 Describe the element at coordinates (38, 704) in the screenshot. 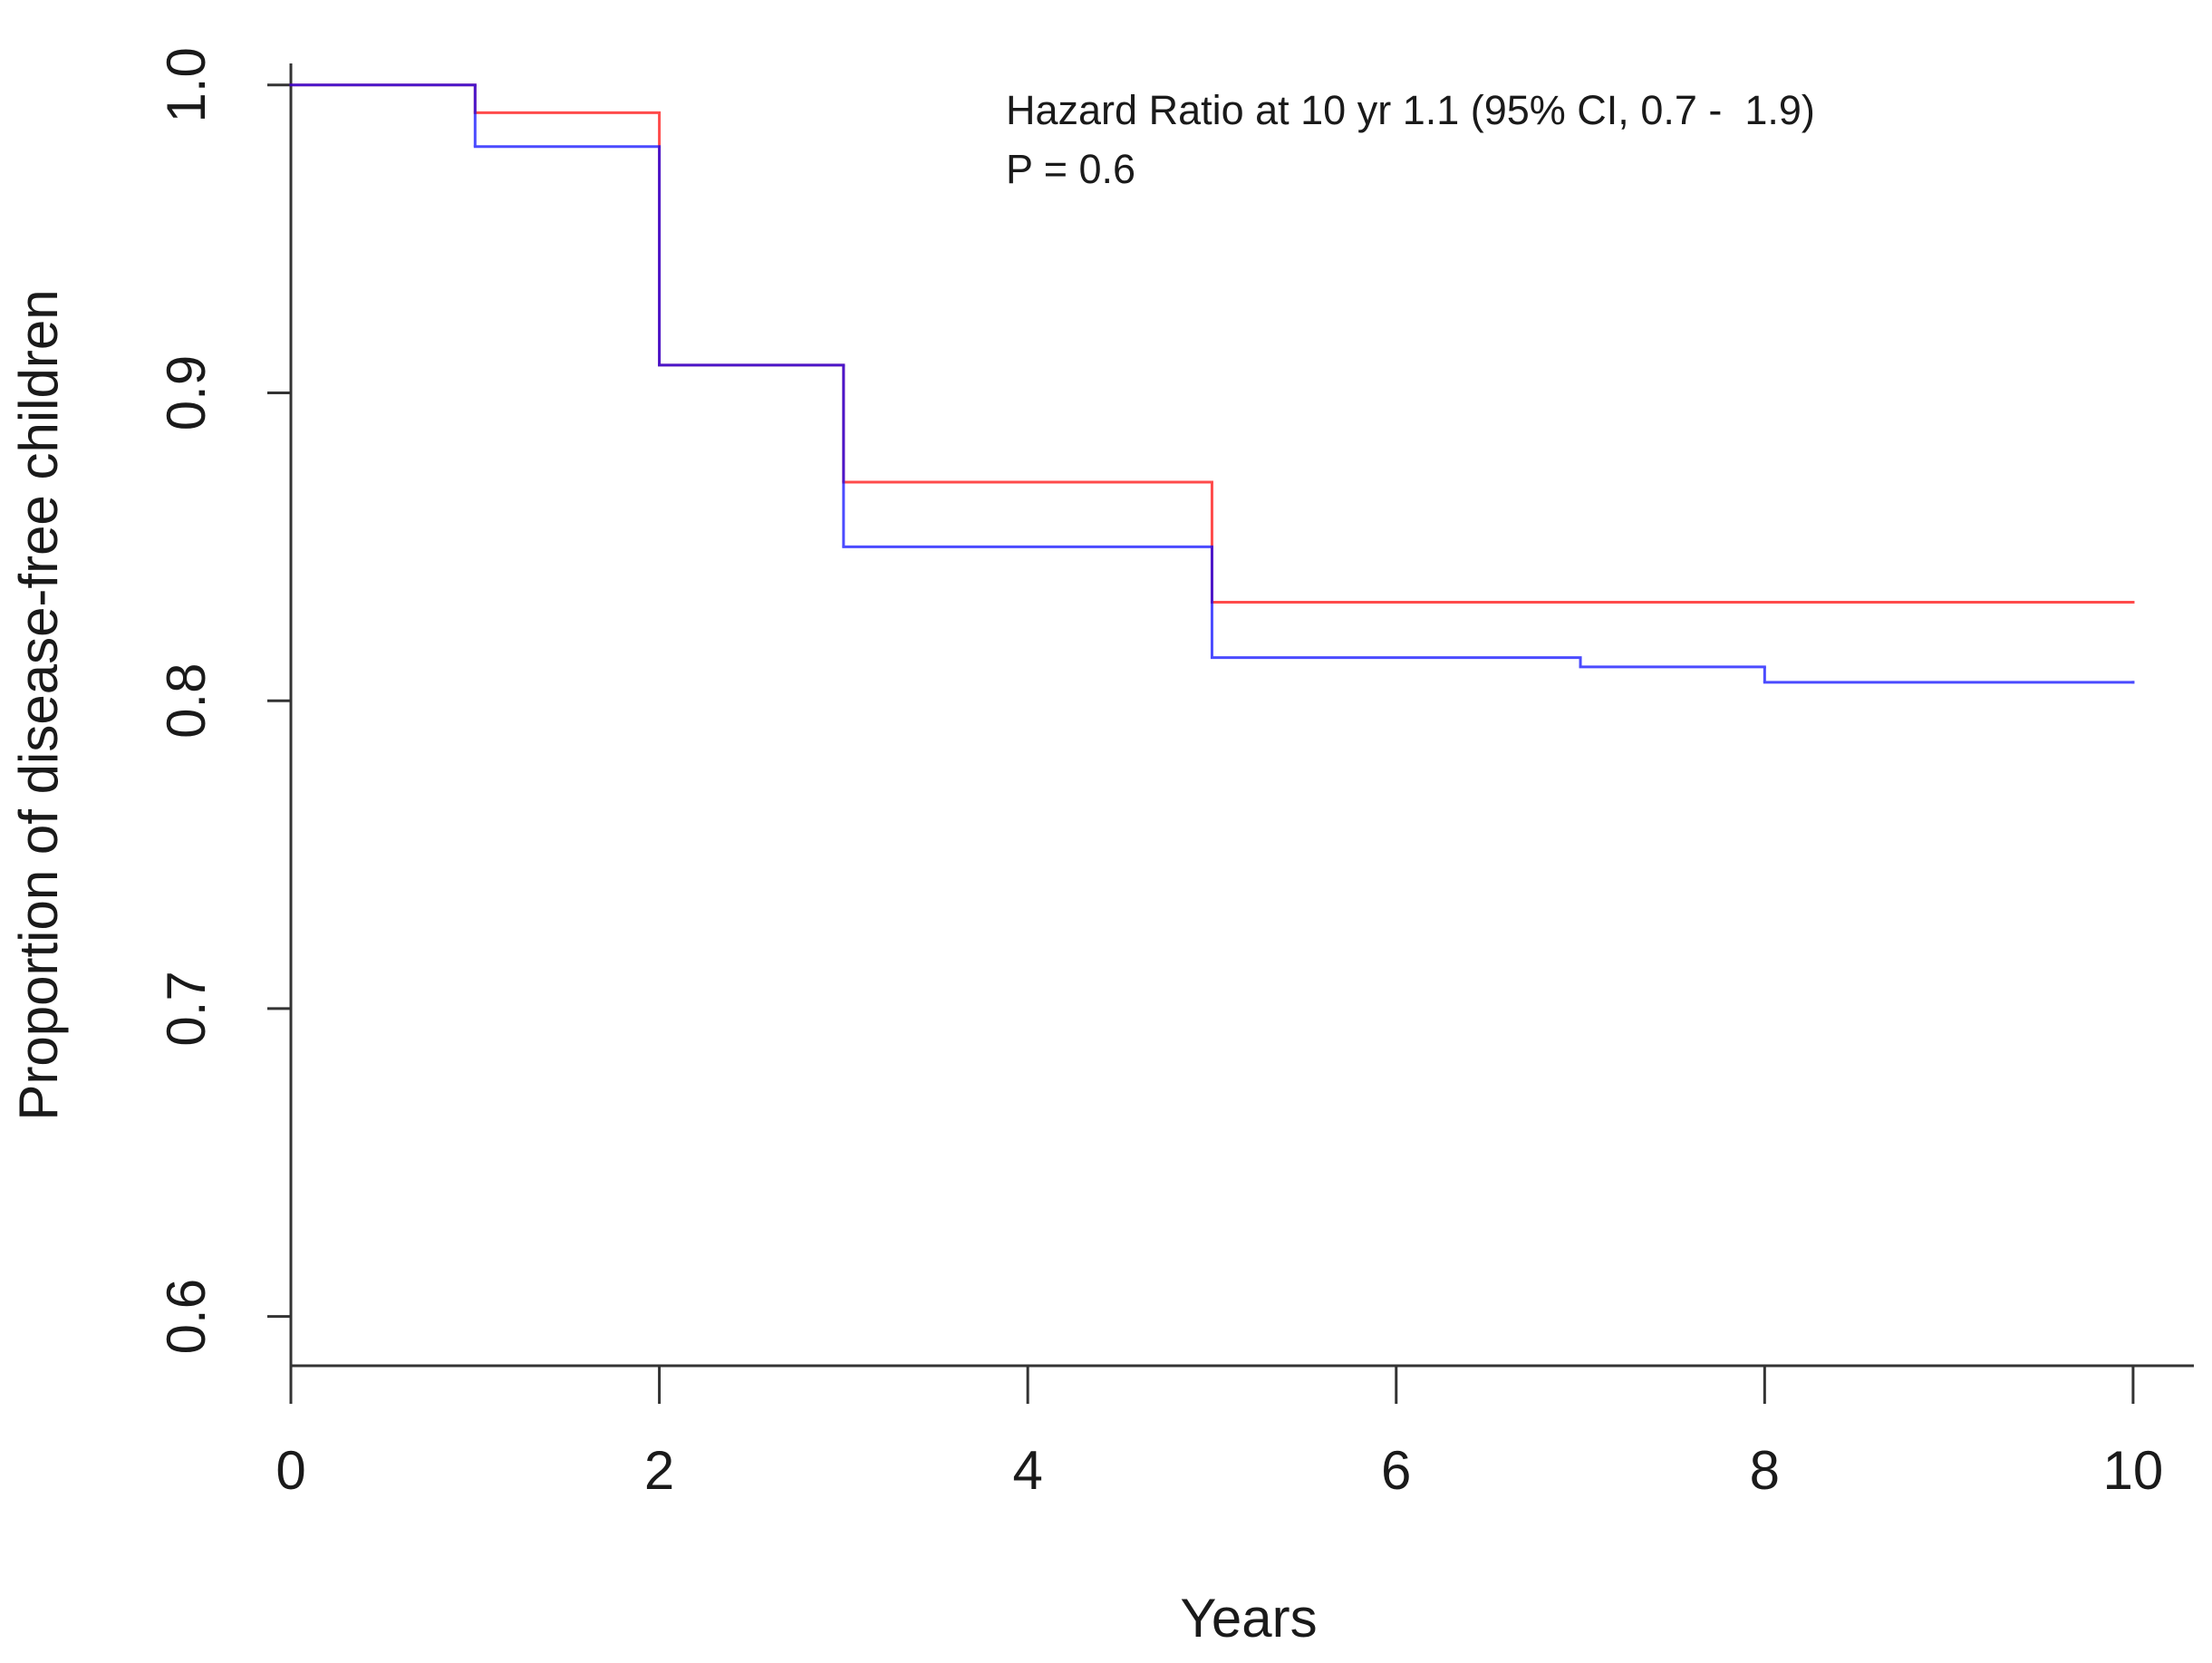

I see `y-axis-title: Proportion of disease-free children` at that location.